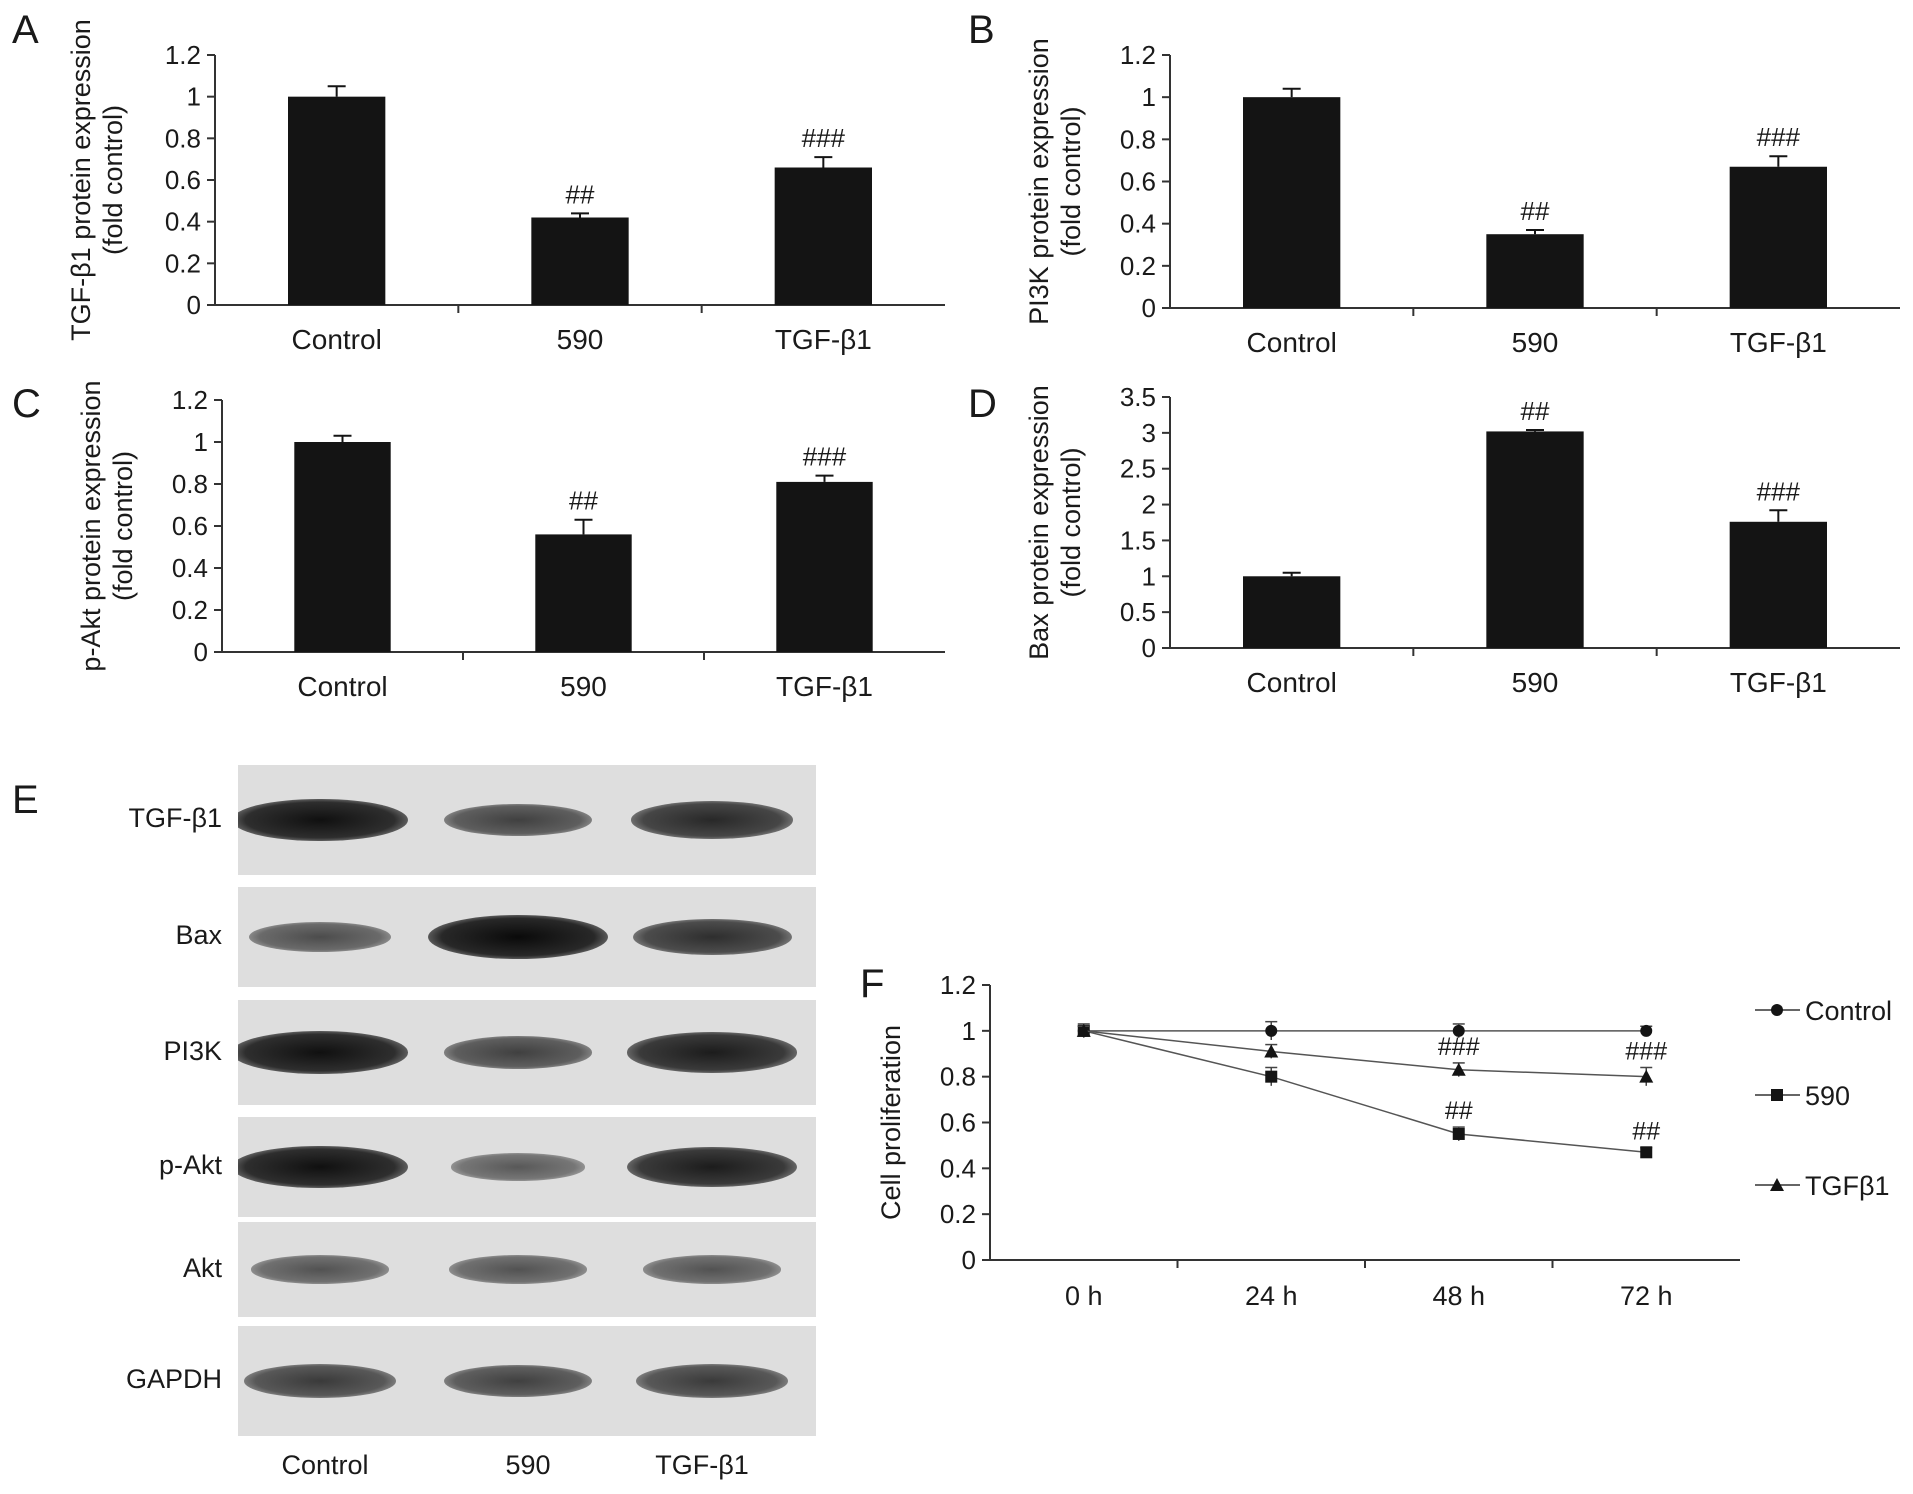  Describe the element at coordinates (1458, 1296) in the screenshot. I see `chart-f-xtick-label: 48 h` at that location.